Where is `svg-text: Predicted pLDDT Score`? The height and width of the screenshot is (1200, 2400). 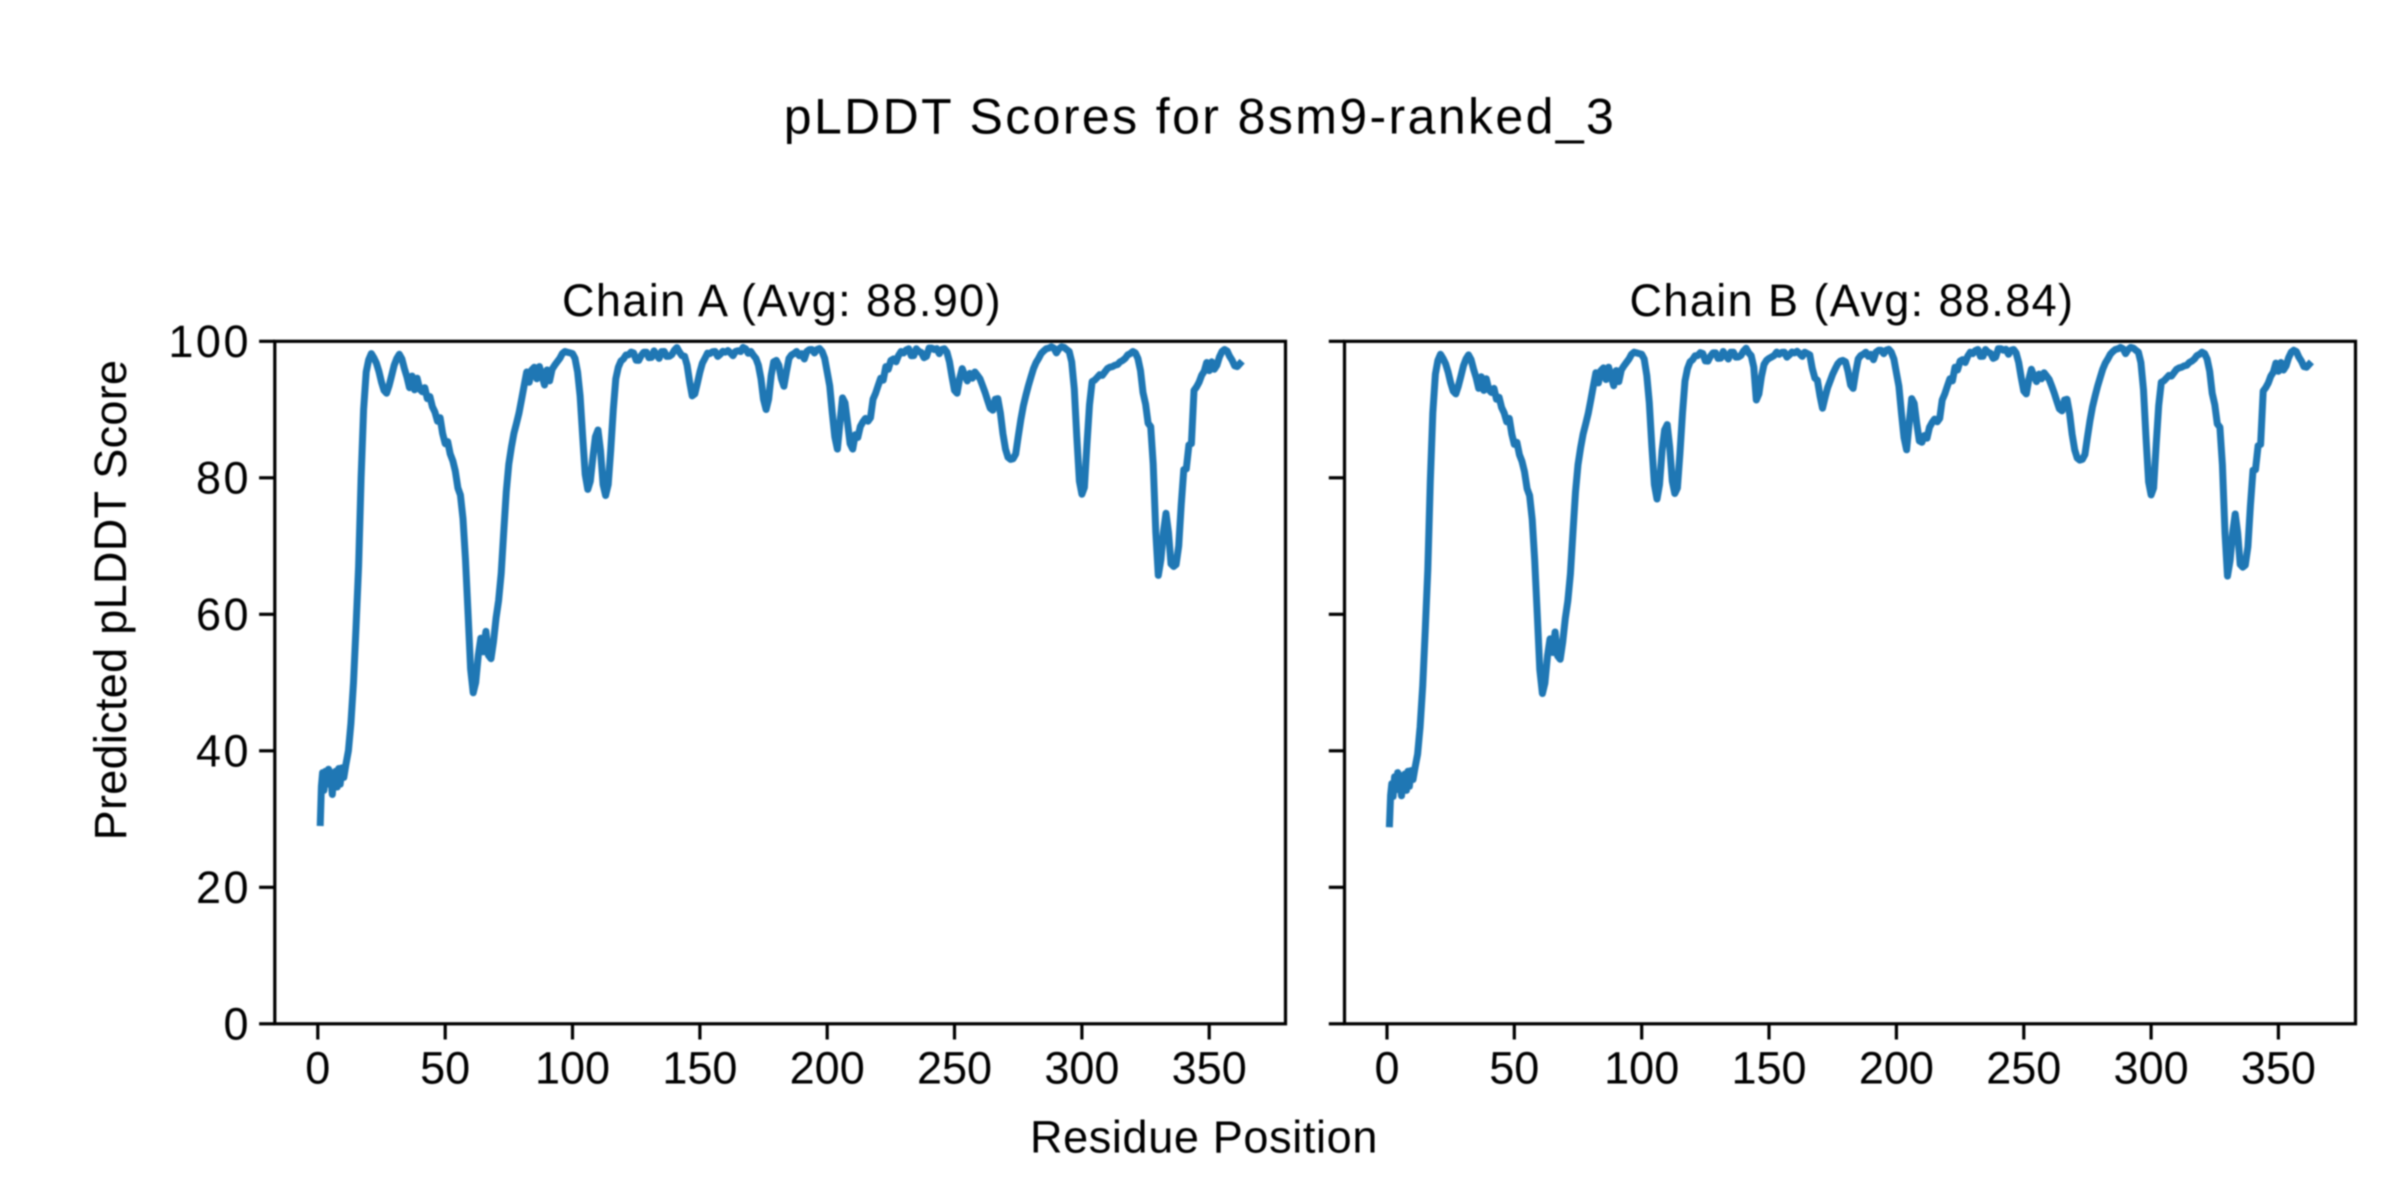
svg-text: Predicted pLDDT Score is located at coordinates (110, 600).